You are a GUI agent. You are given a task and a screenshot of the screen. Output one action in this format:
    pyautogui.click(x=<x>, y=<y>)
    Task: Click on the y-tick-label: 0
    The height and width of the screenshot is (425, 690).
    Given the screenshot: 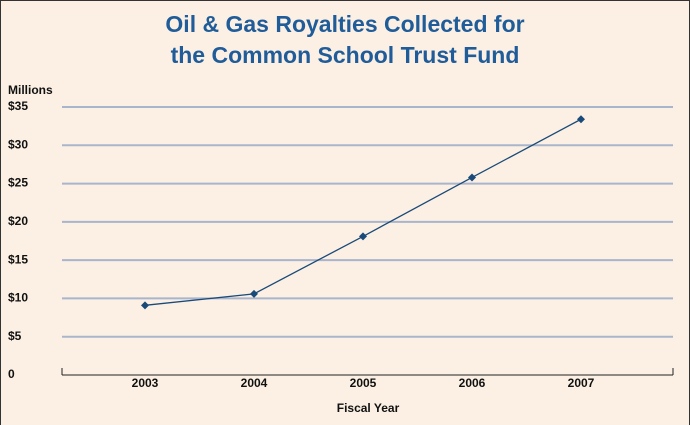 What is the action you would take?
    pyautogui.click(x=11, y=374)
    